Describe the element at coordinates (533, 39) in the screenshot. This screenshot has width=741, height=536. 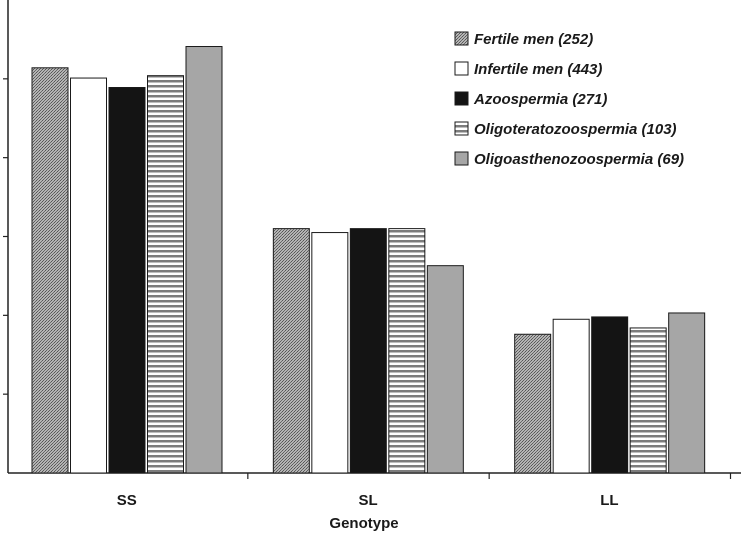
I see `legend-label-1: Fertile men (252)` at that location.